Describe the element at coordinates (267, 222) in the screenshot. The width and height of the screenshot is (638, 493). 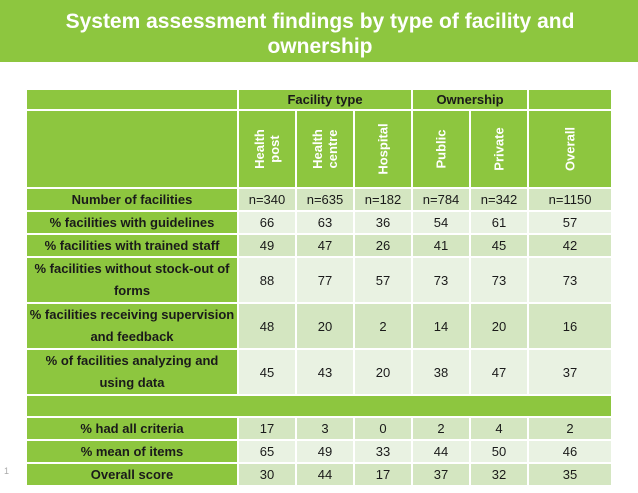
I see `table-cell: 66` at that location.